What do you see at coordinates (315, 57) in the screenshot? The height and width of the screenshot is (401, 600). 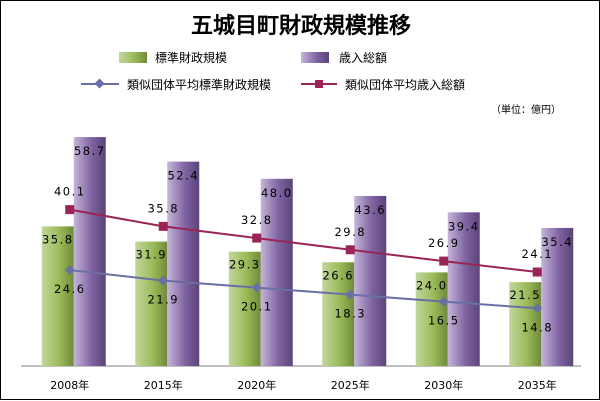 I see `legend-swatch-revenue` at bounding box center [315, 57].